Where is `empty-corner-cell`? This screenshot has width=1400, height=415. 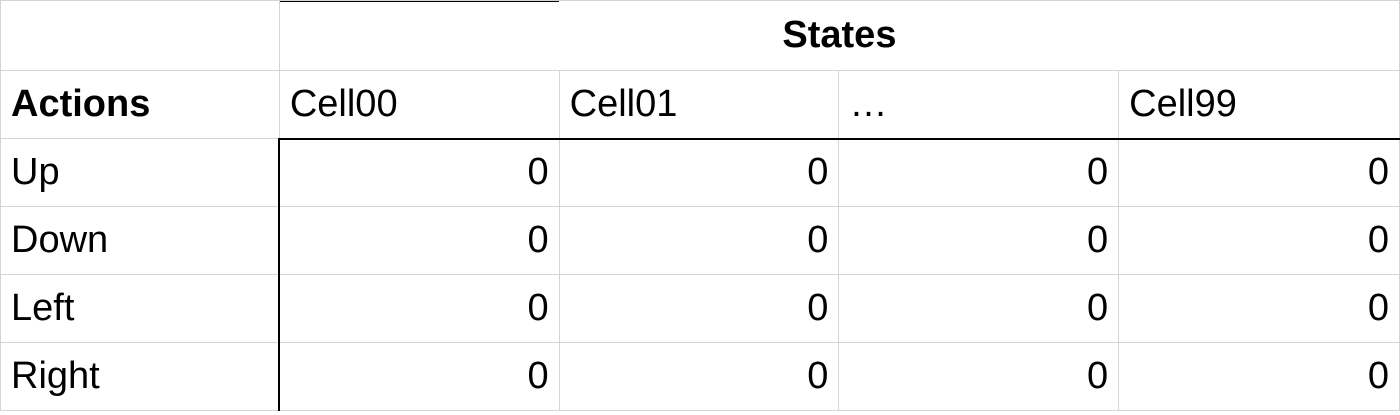 empty-corner-cell is located at coordinates (140, 35).